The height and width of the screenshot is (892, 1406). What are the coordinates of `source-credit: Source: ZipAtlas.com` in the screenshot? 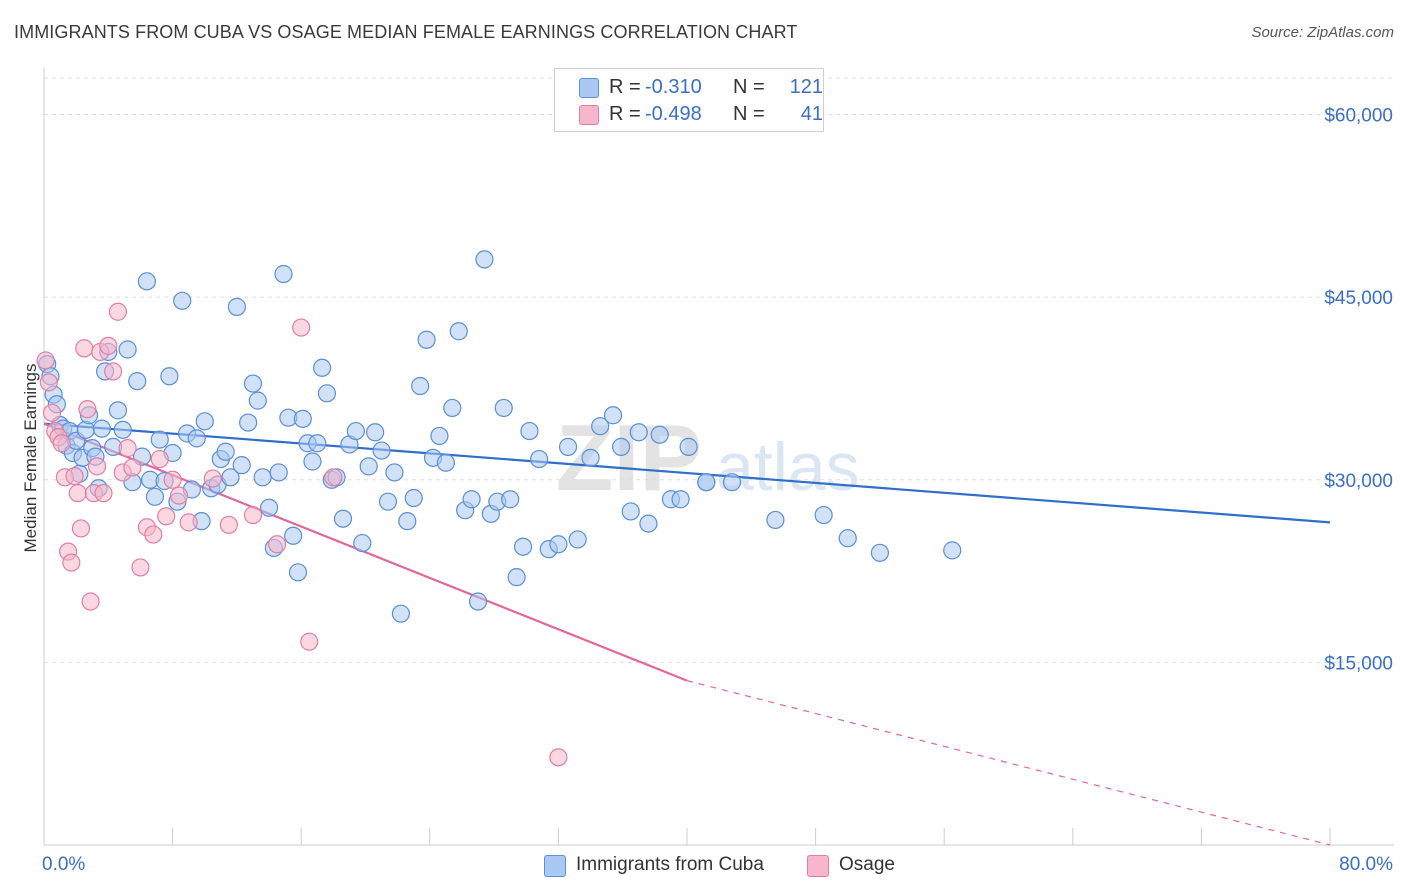 It's located at (1322, 32).